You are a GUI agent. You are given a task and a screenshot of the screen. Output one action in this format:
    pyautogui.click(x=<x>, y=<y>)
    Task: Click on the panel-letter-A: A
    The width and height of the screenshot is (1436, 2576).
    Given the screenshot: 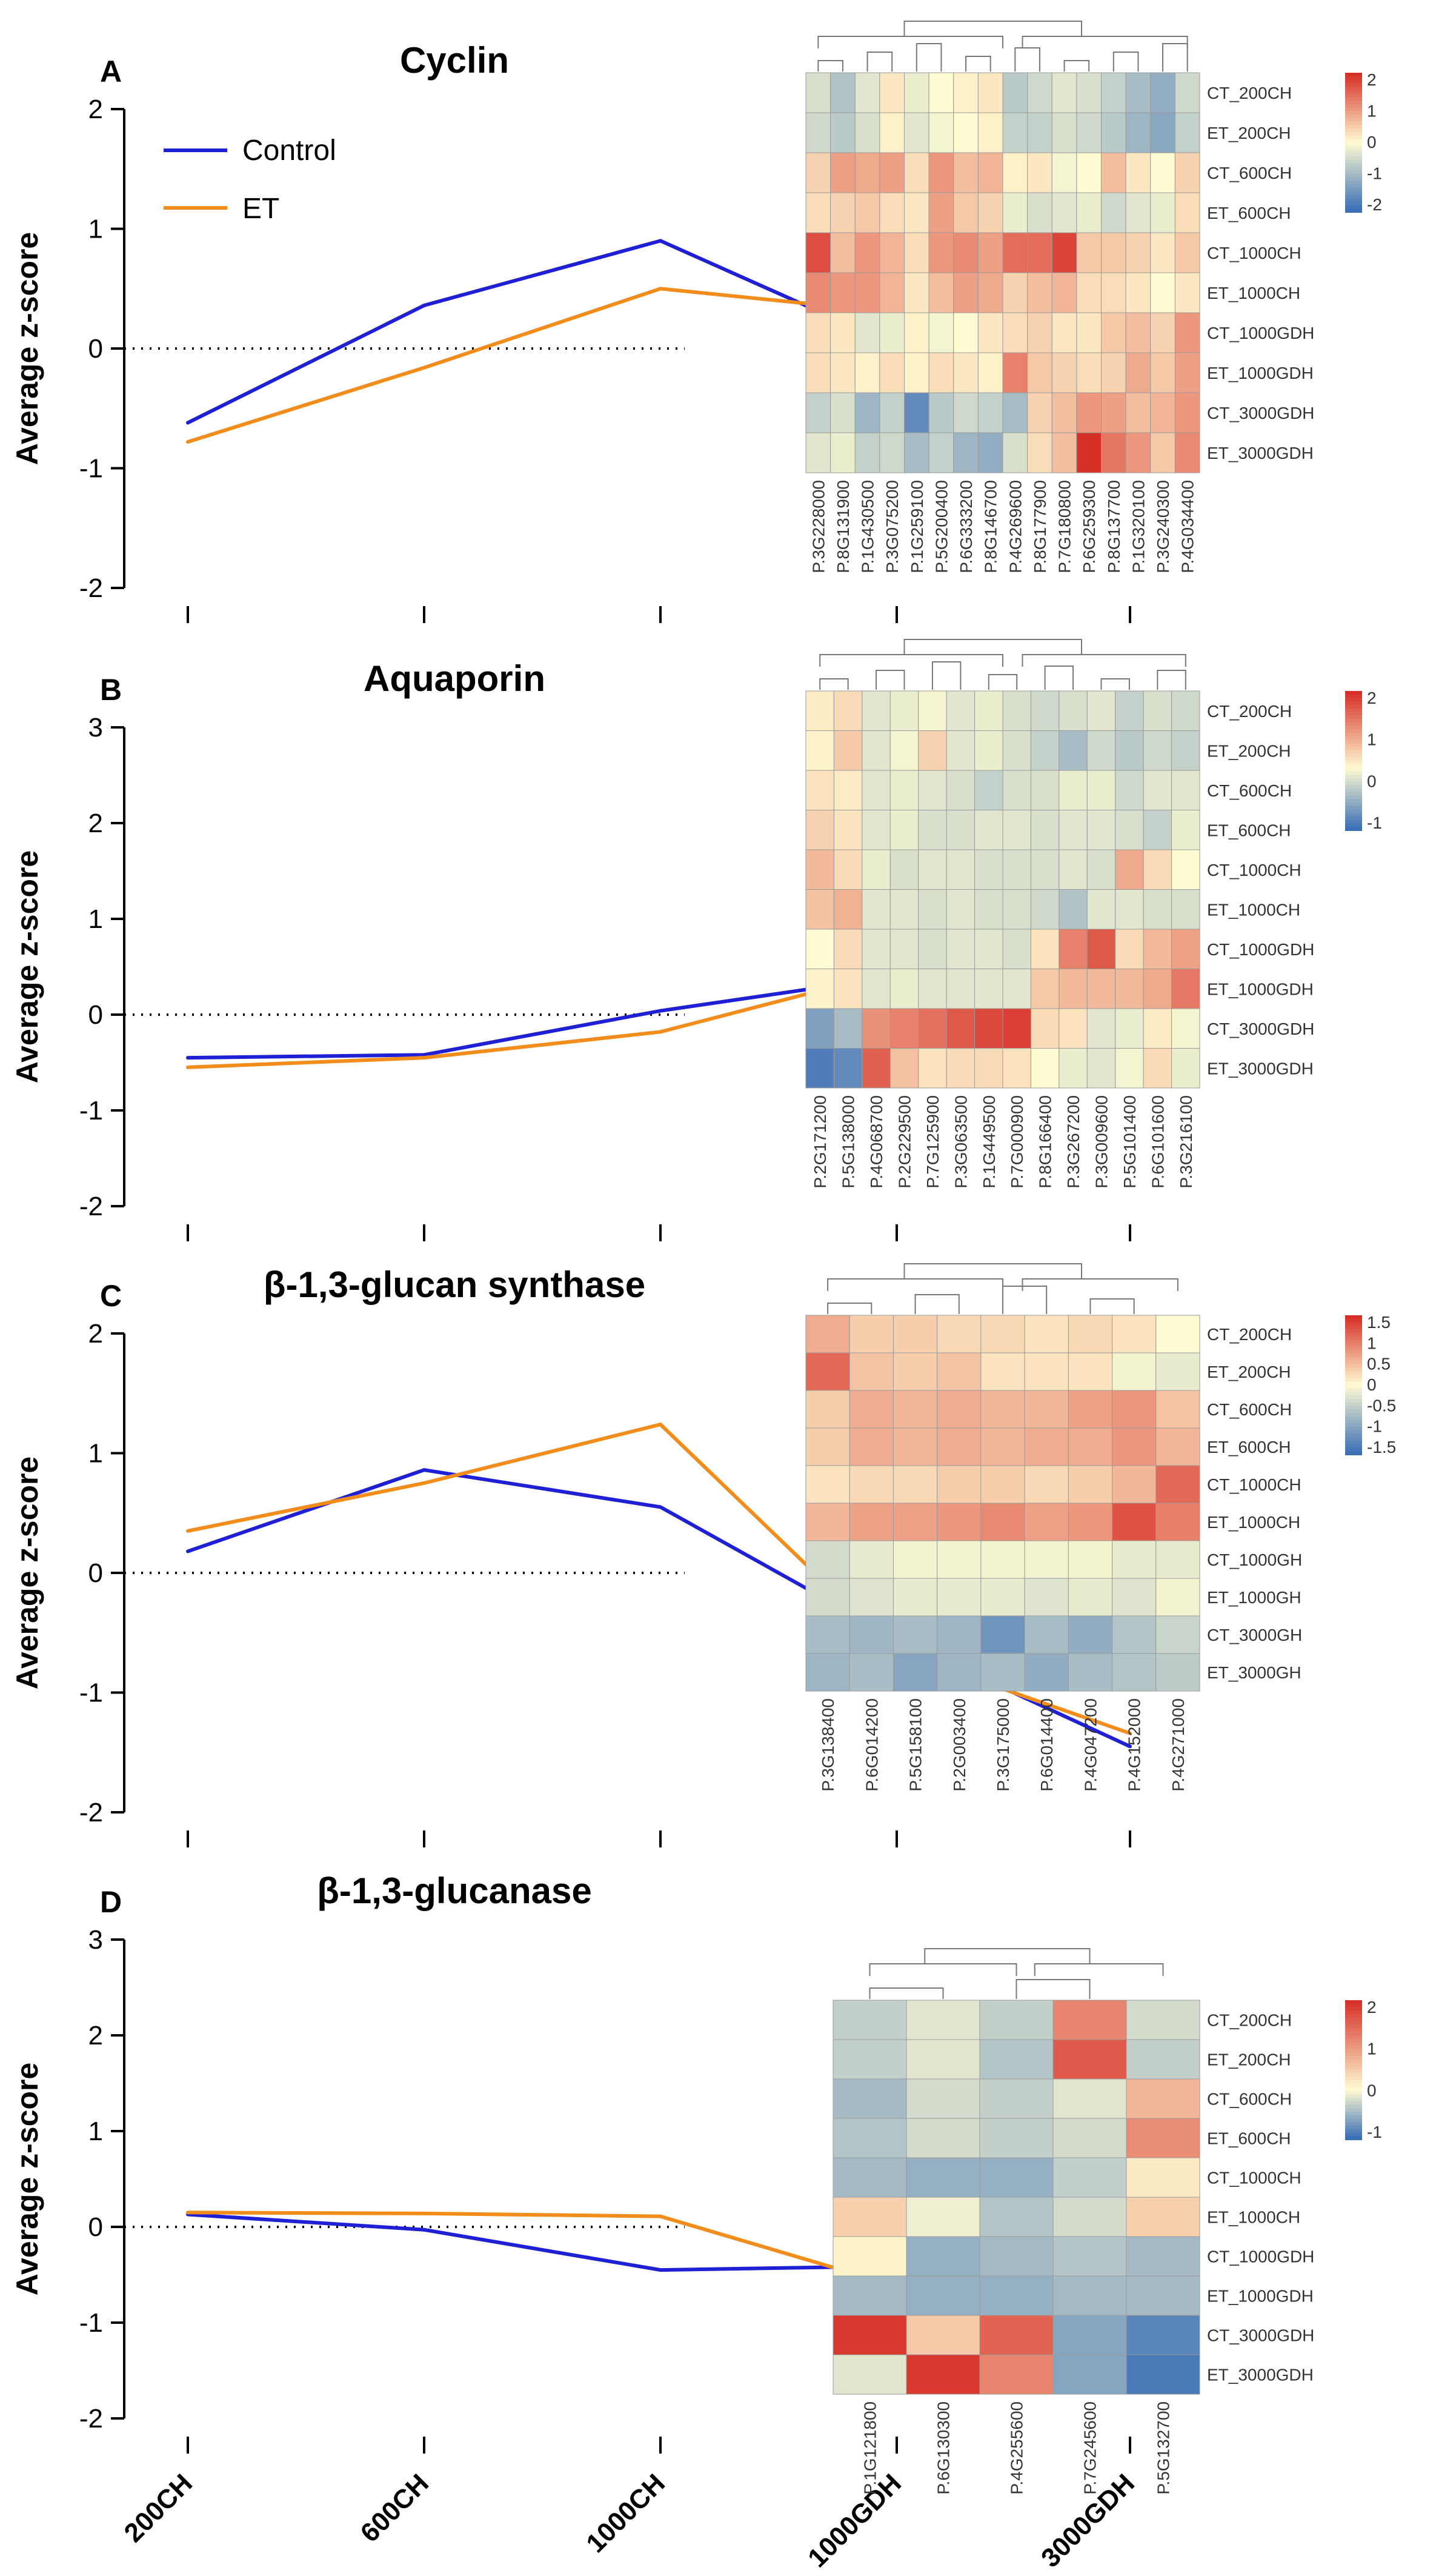 What is the action you would take?
    pyautogui.click(x=111, y=71)
    